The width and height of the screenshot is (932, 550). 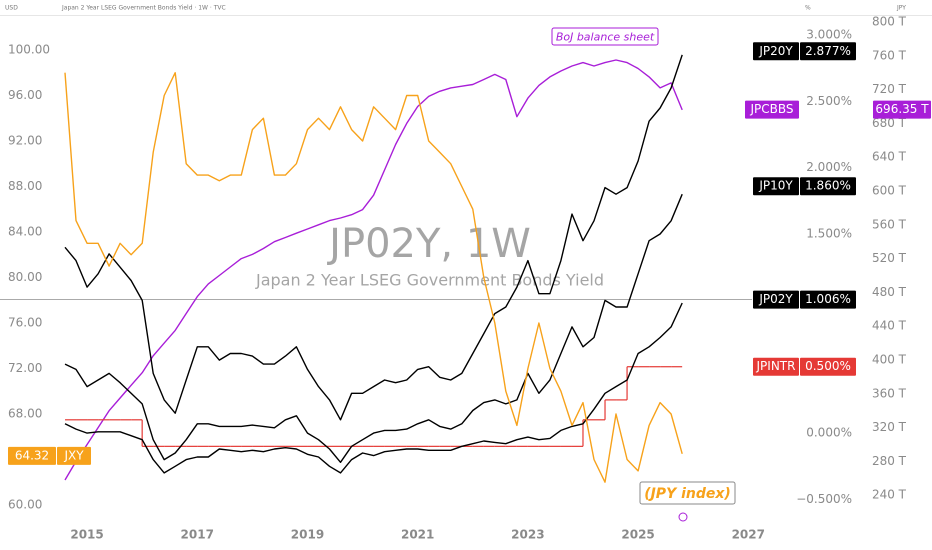 I want to click on tag-value: 1.860%, so click(x=828, y=186).